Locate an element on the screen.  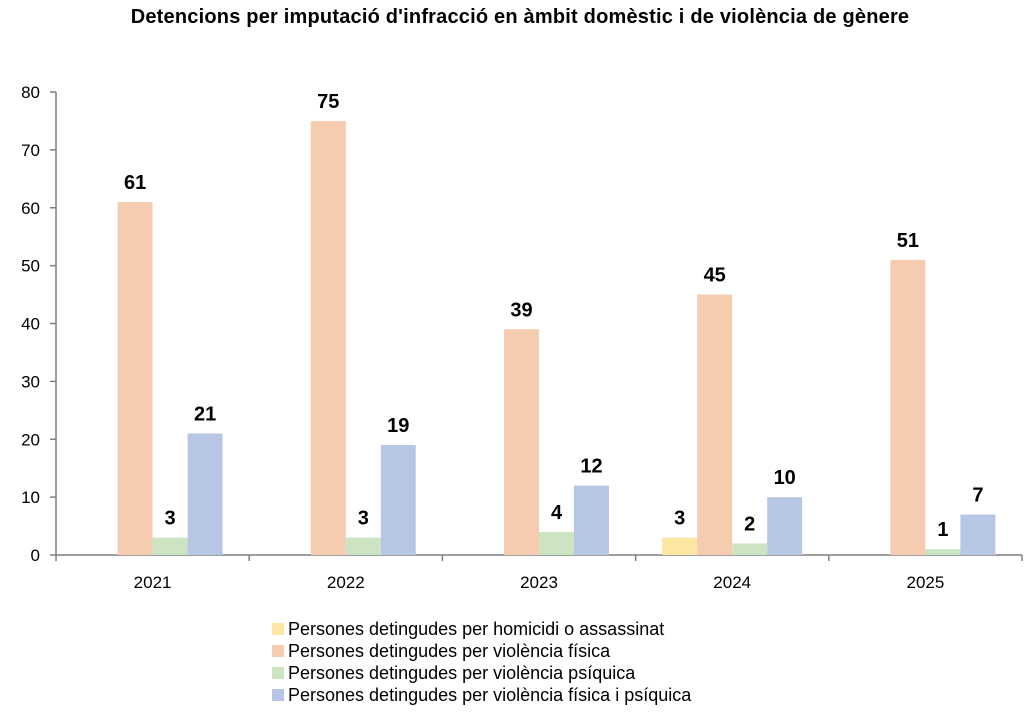
bar-s2-2022 is located at coordinates (363, 546).